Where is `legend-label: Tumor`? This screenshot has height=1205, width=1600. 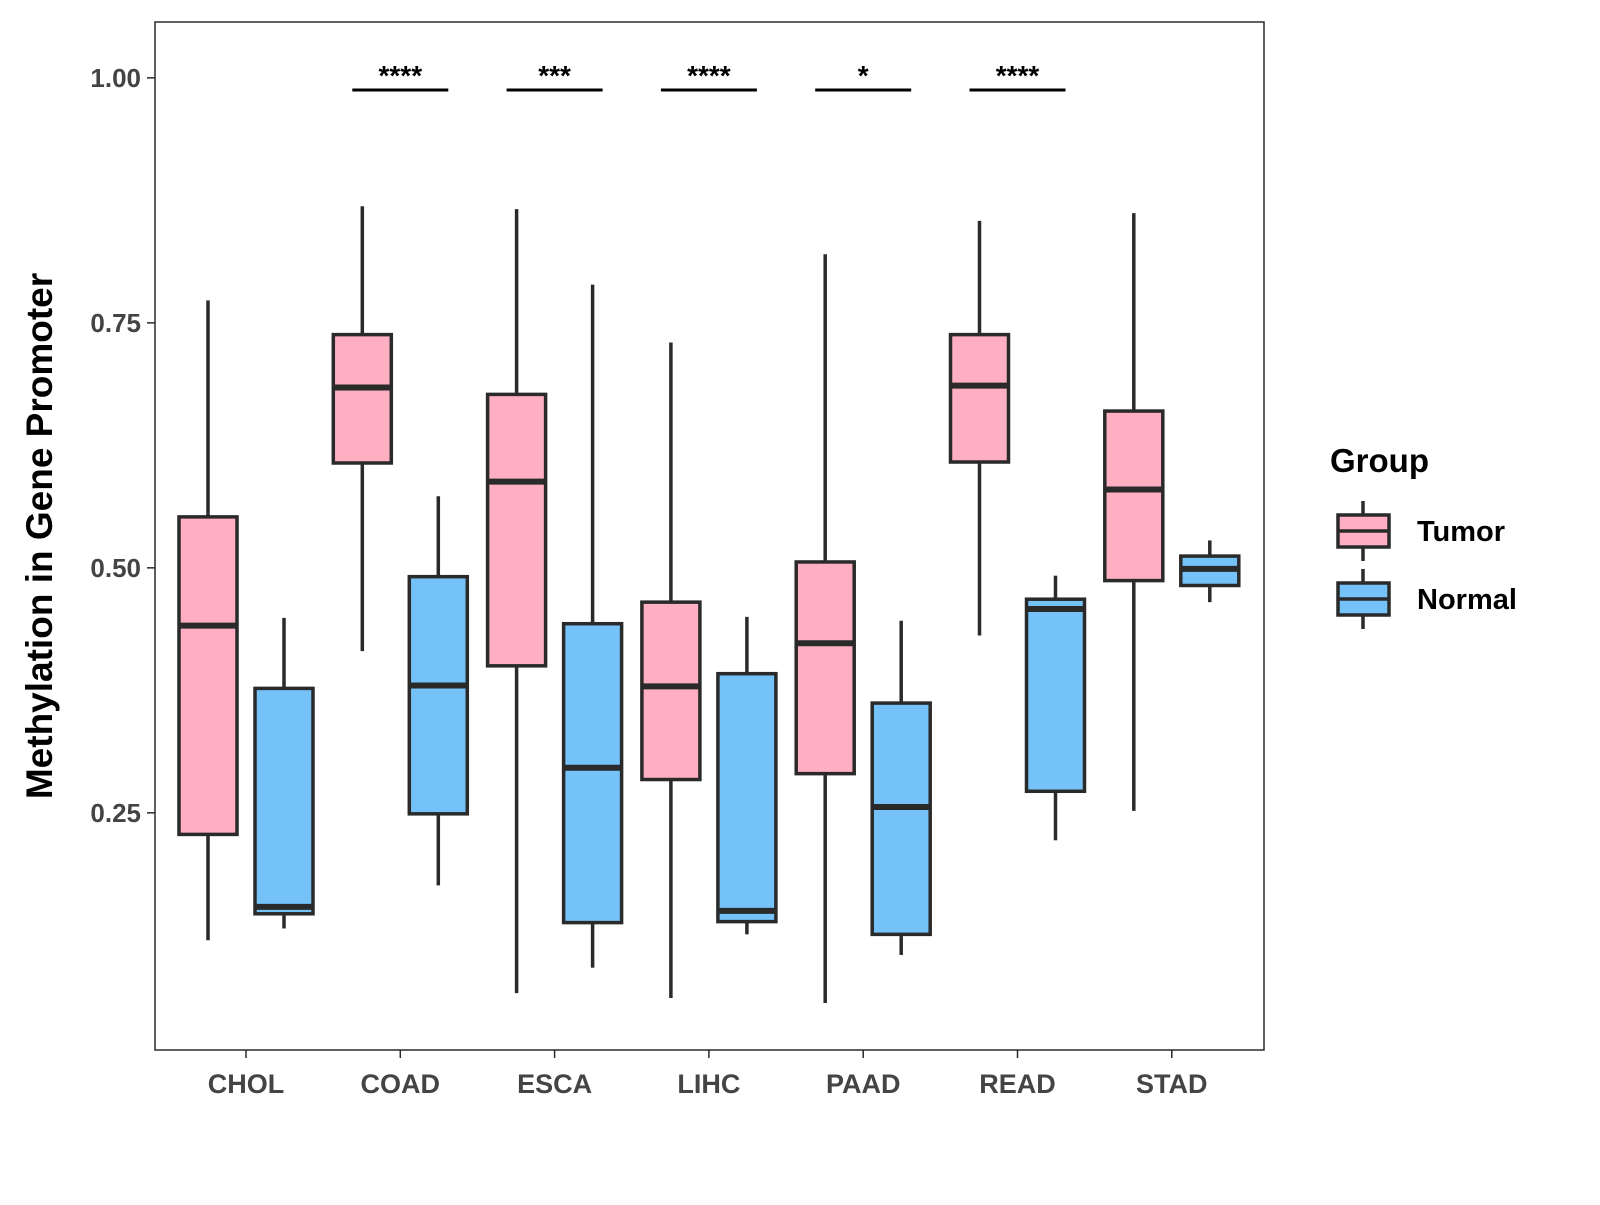 legend-label: Tumor is located at coordinates (1461, 532).